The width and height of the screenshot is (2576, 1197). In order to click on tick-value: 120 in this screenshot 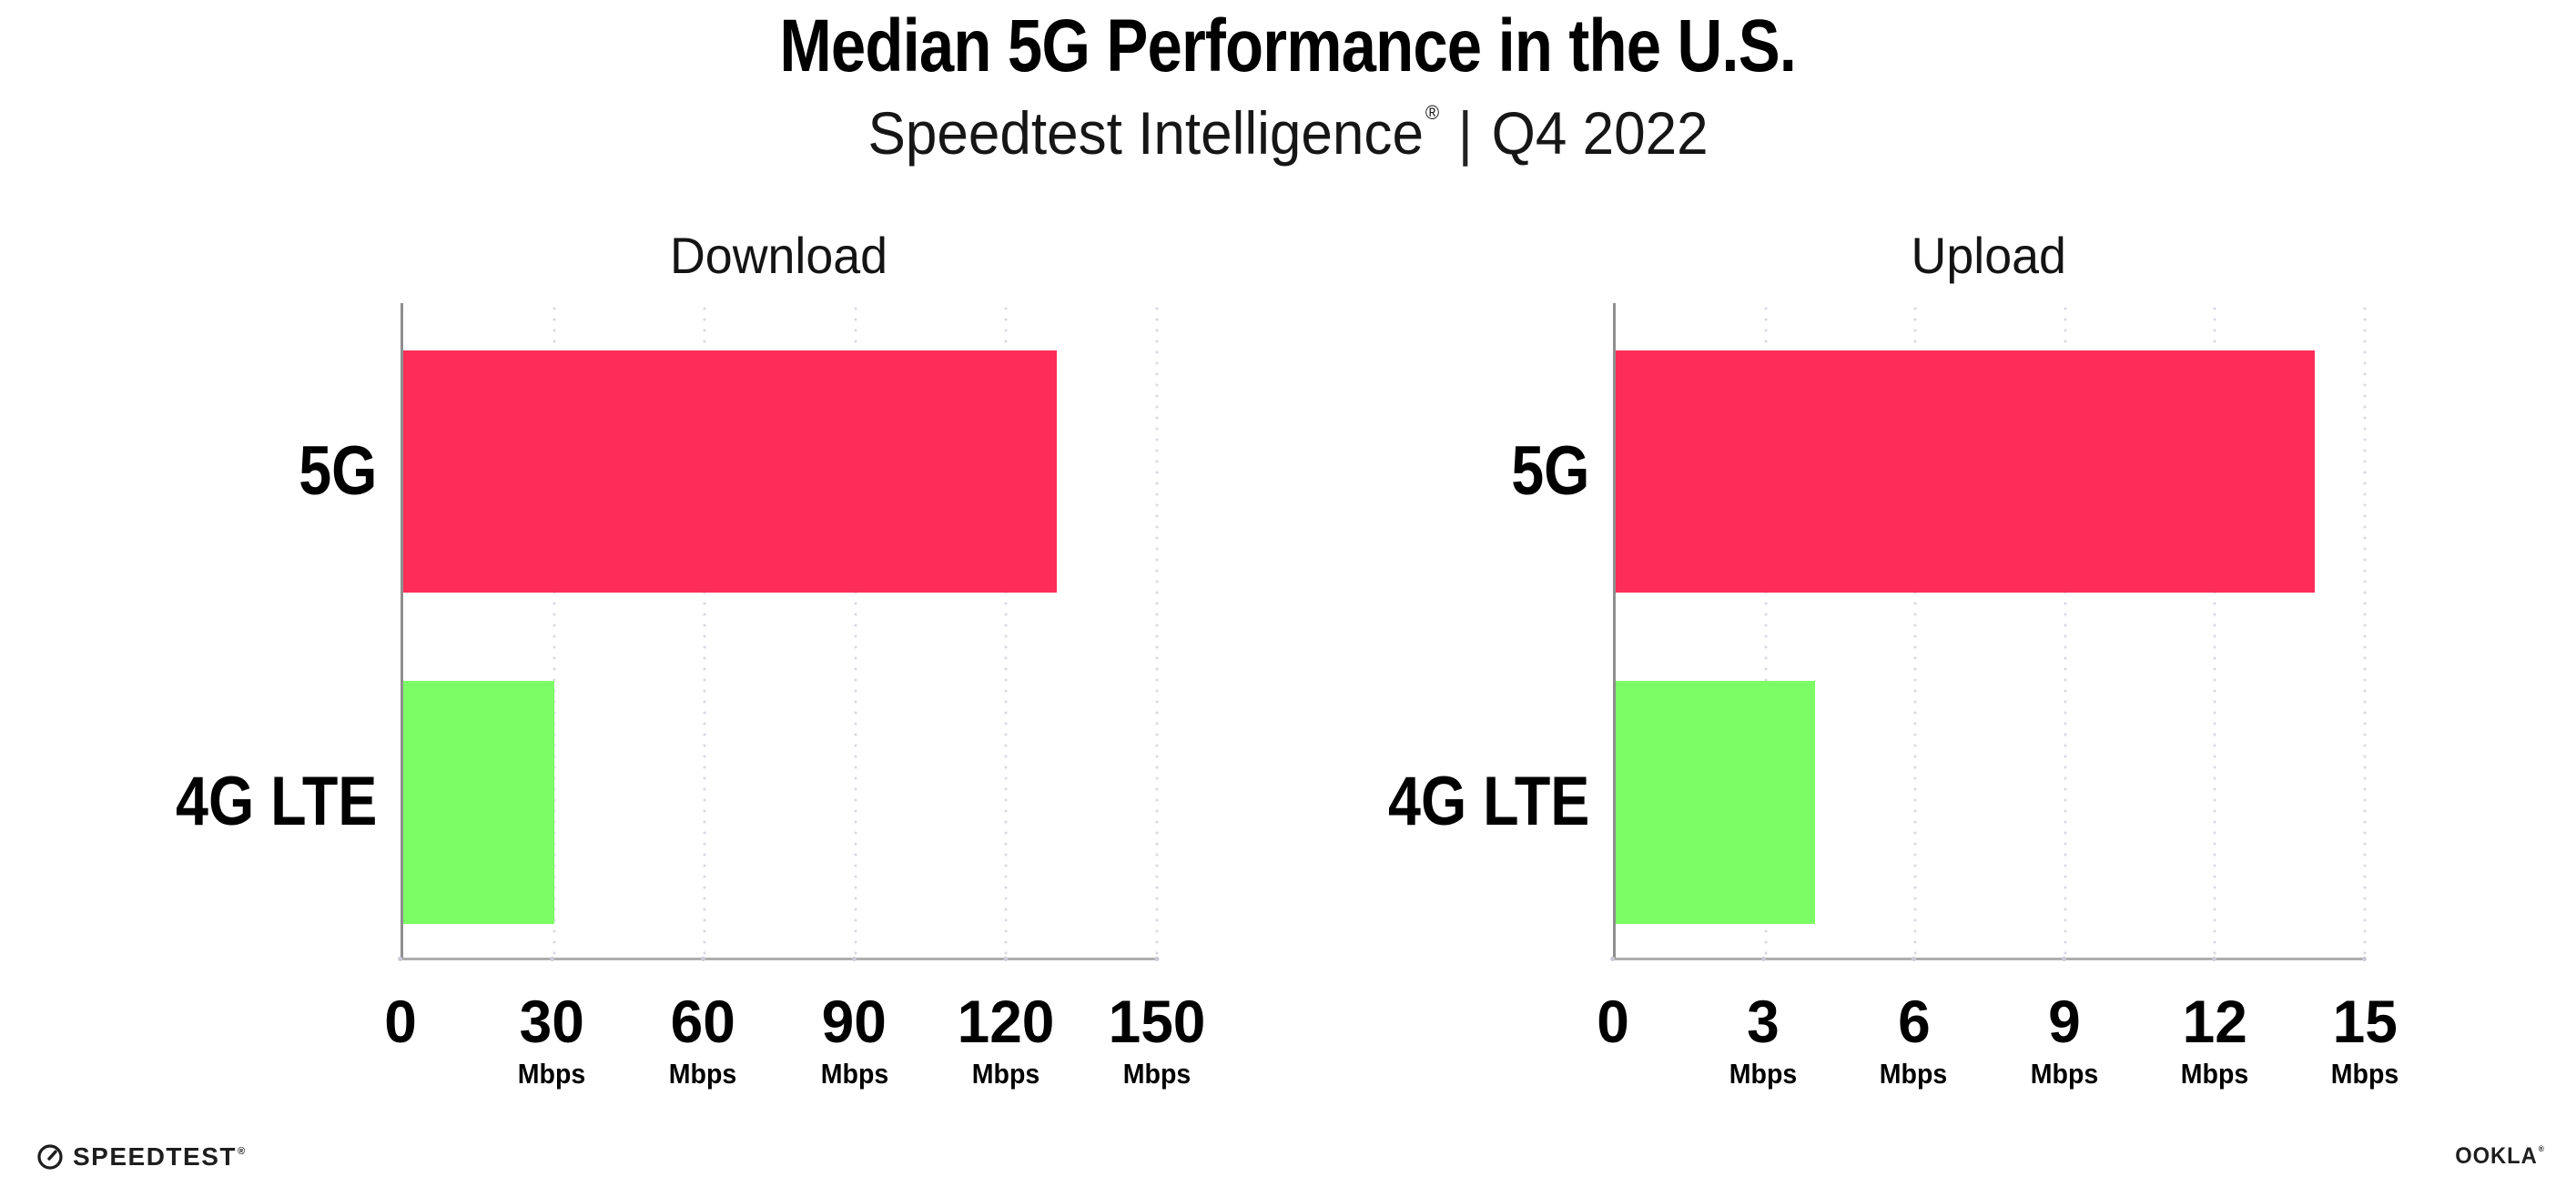, I will do `click(1006, 1021)`.